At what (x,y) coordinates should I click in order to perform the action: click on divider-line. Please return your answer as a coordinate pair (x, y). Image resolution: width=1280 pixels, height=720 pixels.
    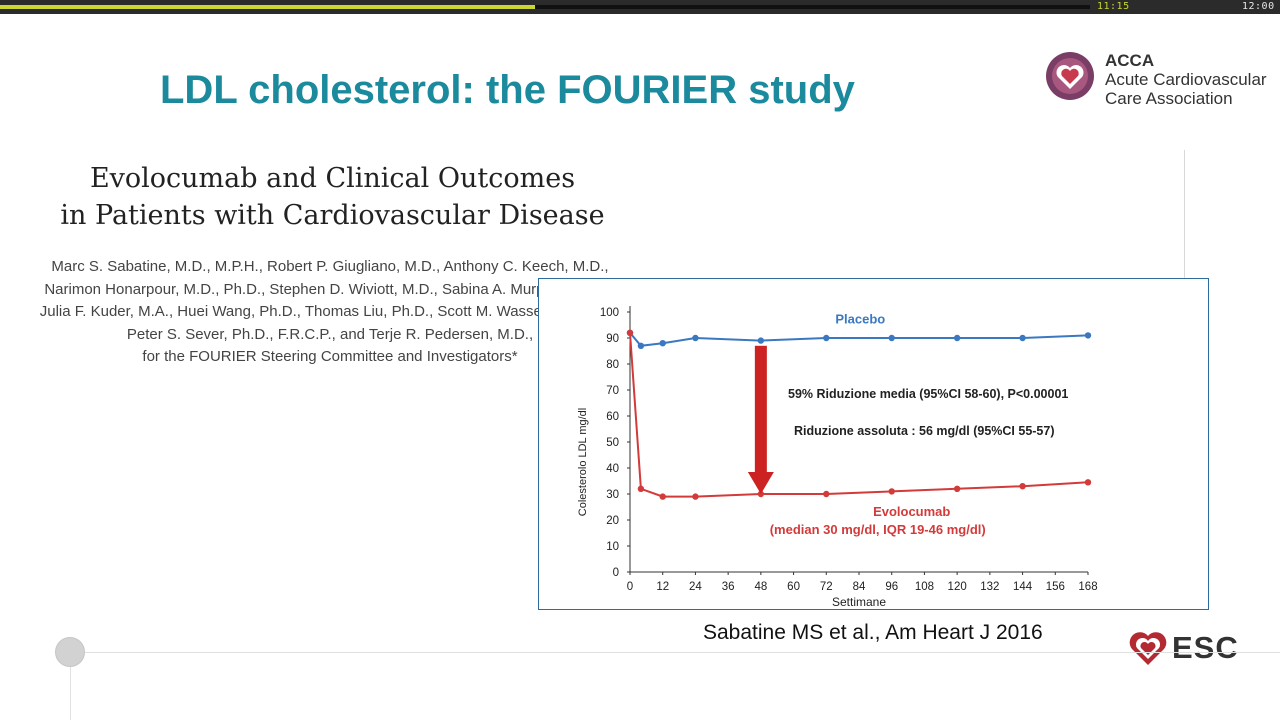
    Looking at the image, I should click on (1184, 215).